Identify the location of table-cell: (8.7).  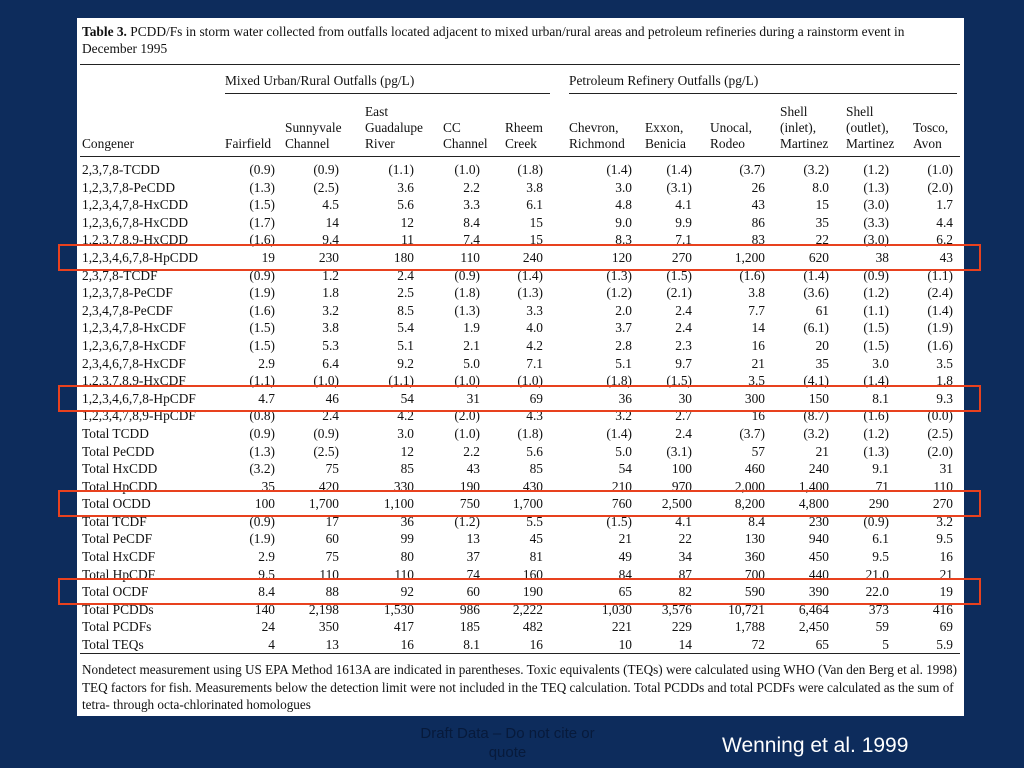
(816, 416).